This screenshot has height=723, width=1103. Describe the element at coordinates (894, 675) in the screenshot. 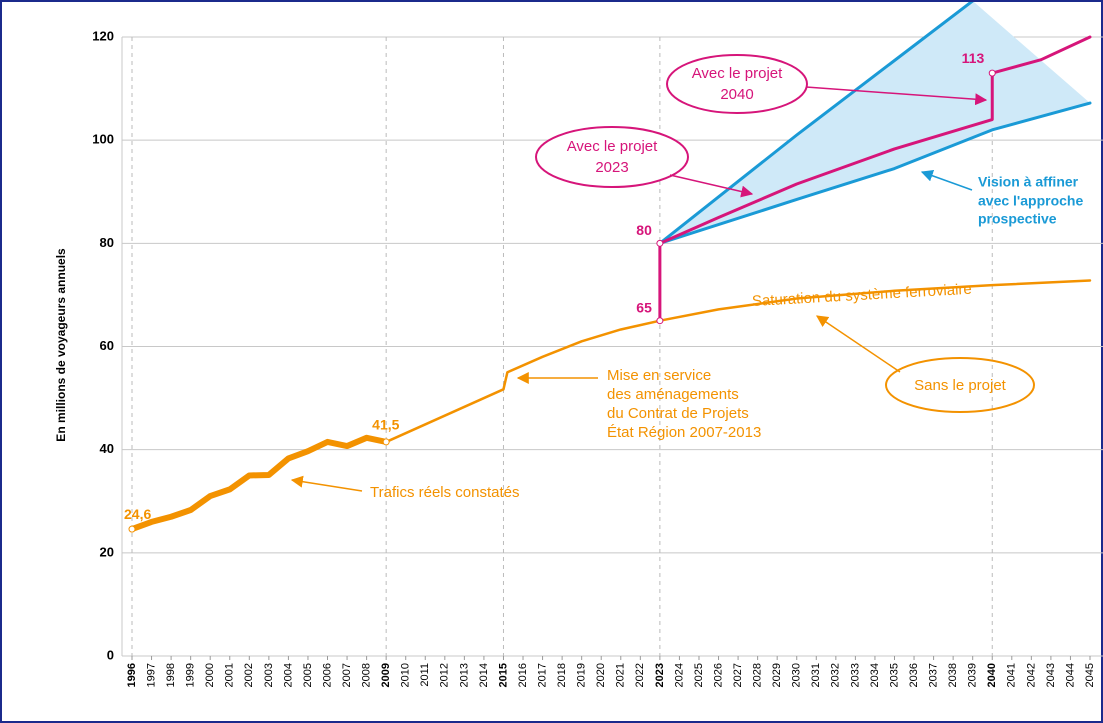

I see `x-tick-label: 2035` at that location.